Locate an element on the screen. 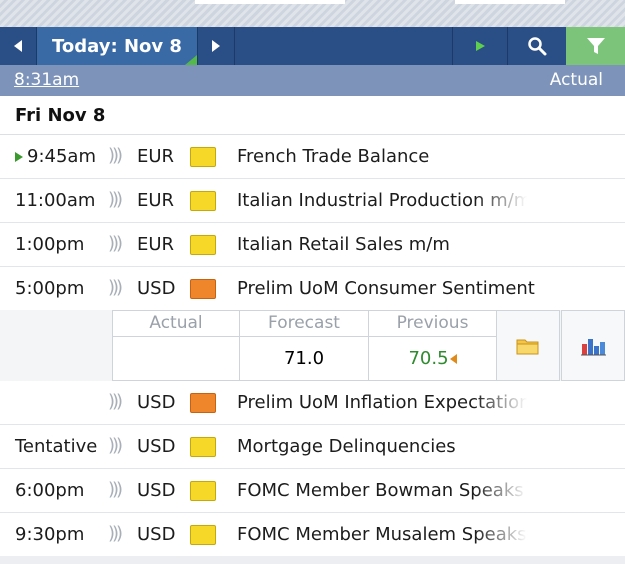  today-button: Today: Nov 8 is located at coordinates (117, 46).